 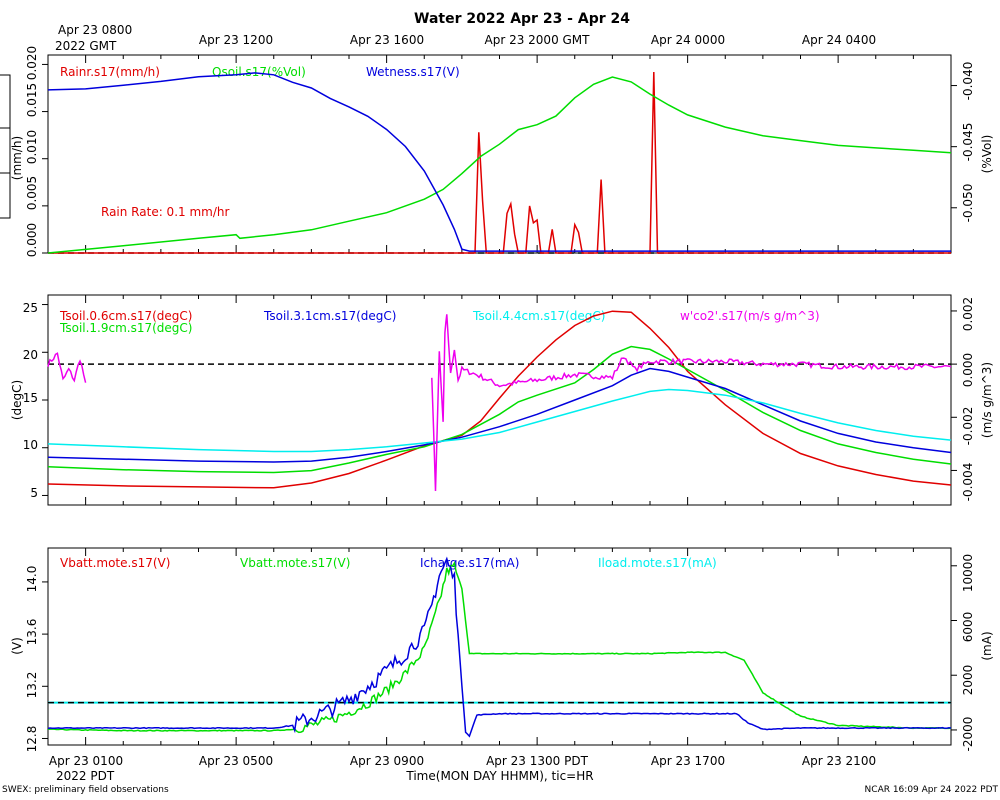 What do you see at coordinates (110, 72) in the screenshot?
I see `legend-rainr: Rainr.s17(mm/h)` at bounding box center [110, 72].